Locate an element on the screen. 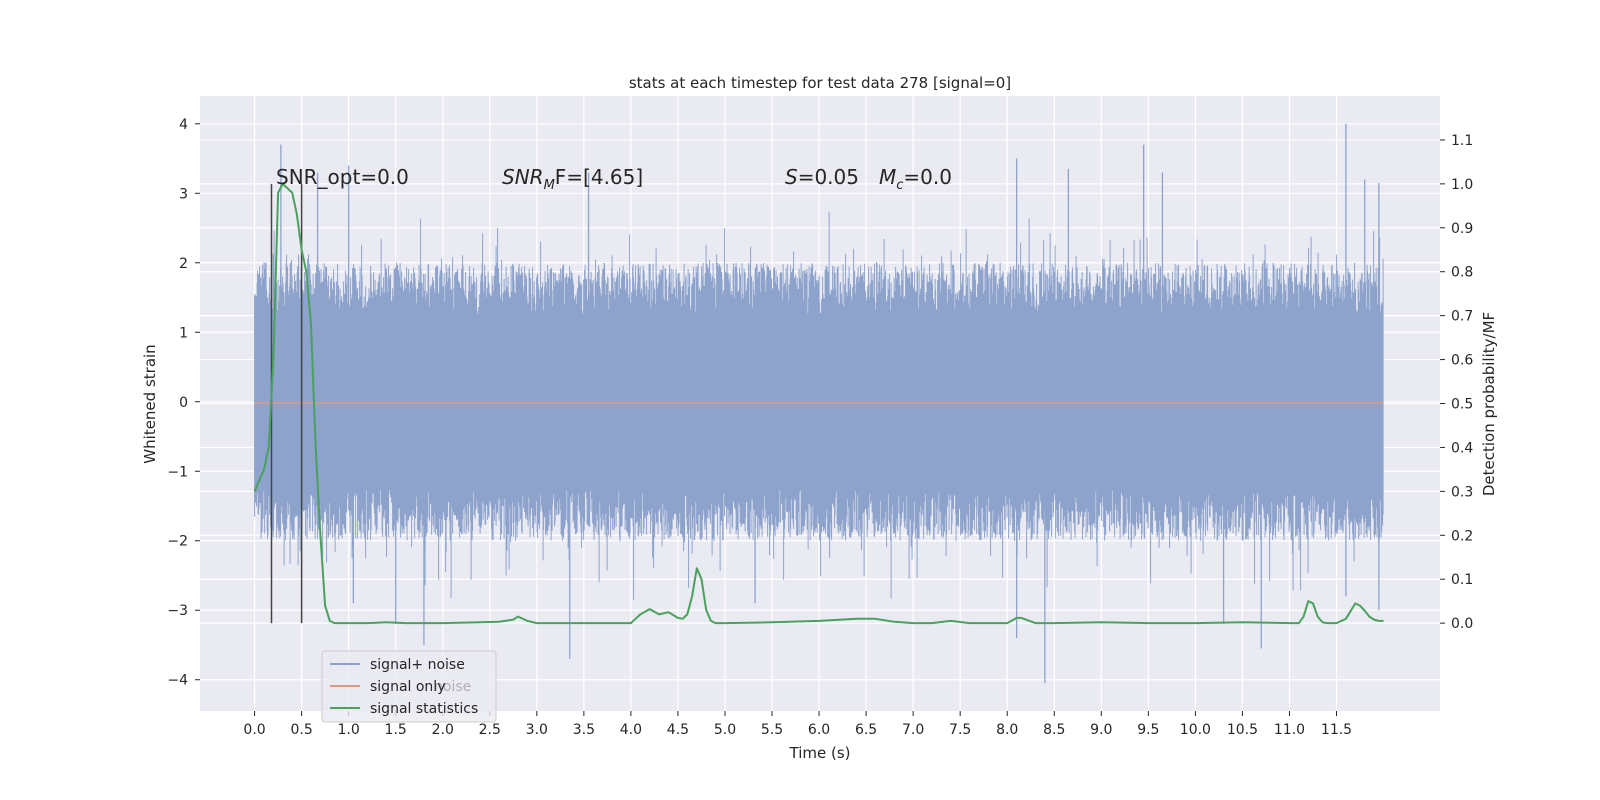 This screenshot has height=800, width=1600. y-ticks-left: 4 3 2 1 0 −1 −2 −3 −4 is located at coordinates (183, 403).